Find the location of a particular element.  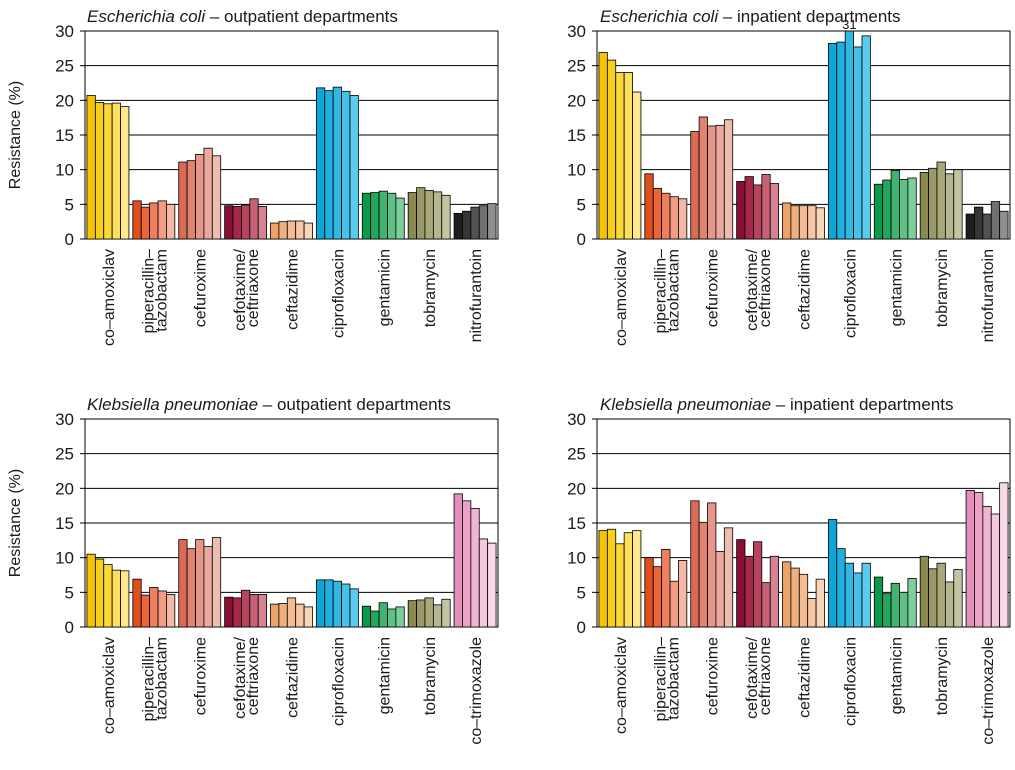

category-label: piperacillin– is located at coordinates (148, 679).